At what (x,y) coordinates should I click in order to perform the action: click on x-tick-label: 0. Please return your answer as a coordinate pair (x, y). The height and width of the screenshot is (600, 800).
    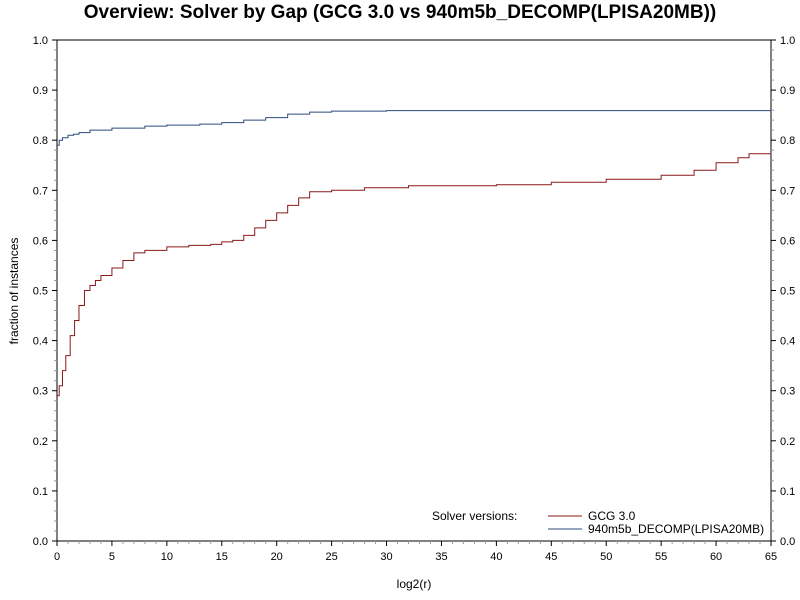
    Looking at the image, I should click on (57, 557).